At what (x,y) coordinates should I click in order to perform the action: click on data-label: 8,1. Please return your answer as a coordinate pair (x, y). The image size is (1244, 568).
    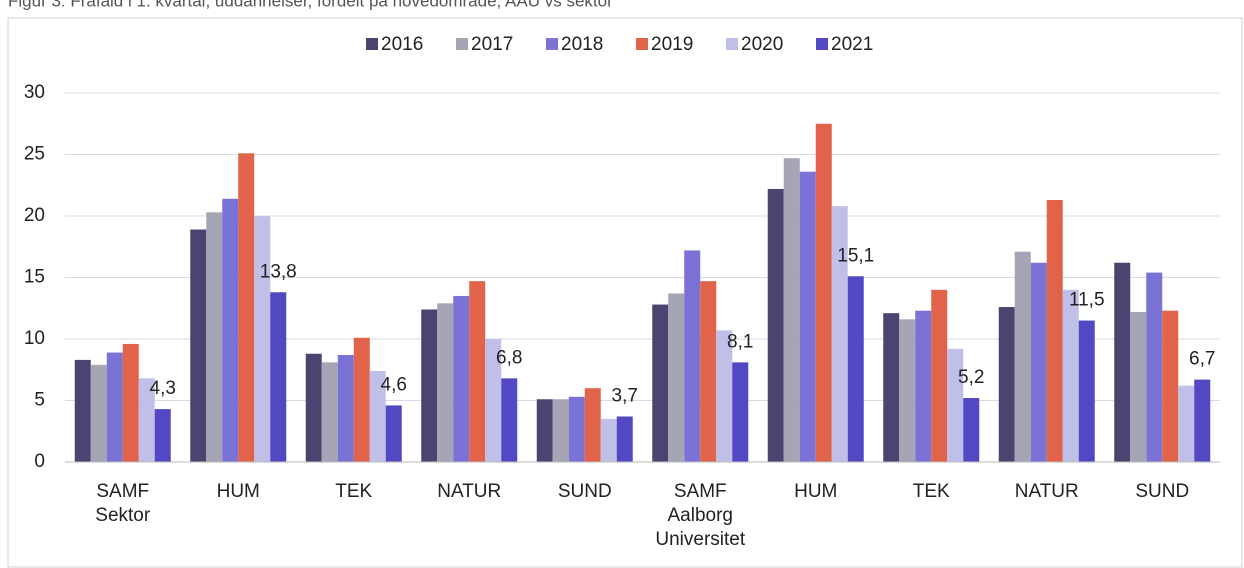
    Looking at the image, I should click on (740, 341).